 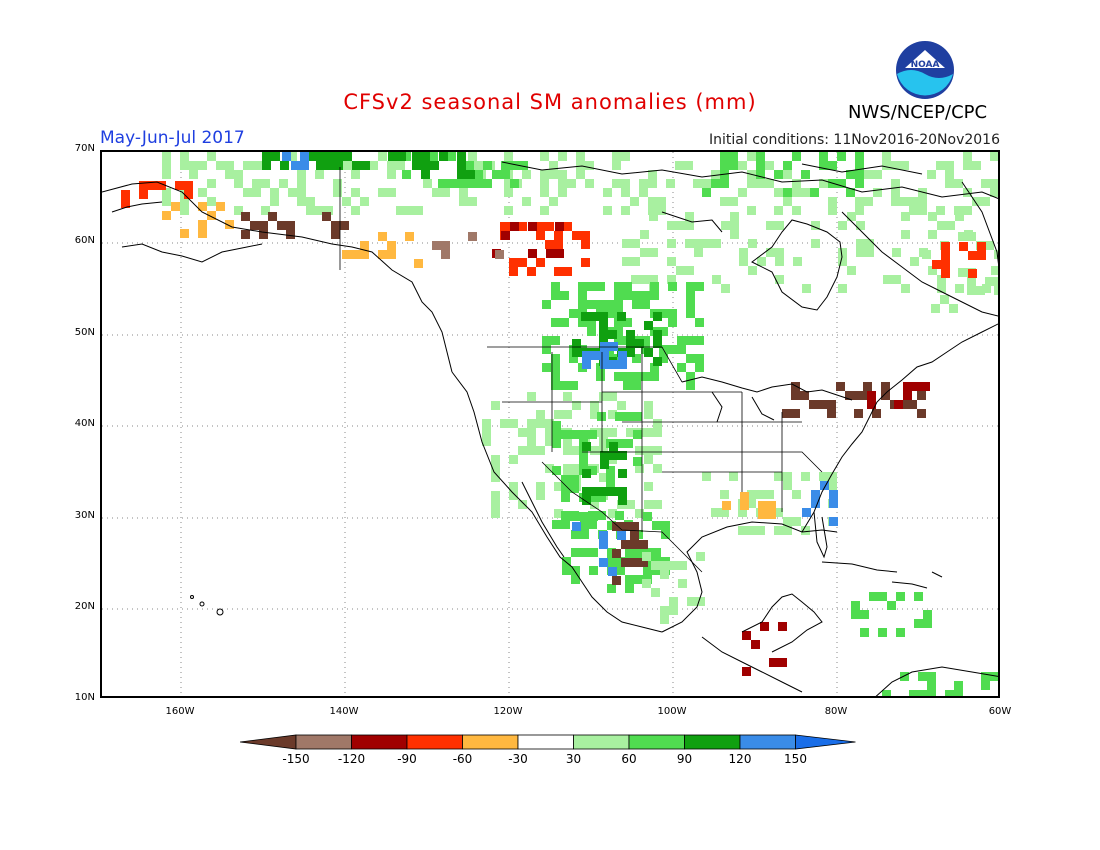 What do you see at coordinates (684, 759) in the screenshot?
I see `colorbar-tick-label: 90` at bounding box center [684, 759].